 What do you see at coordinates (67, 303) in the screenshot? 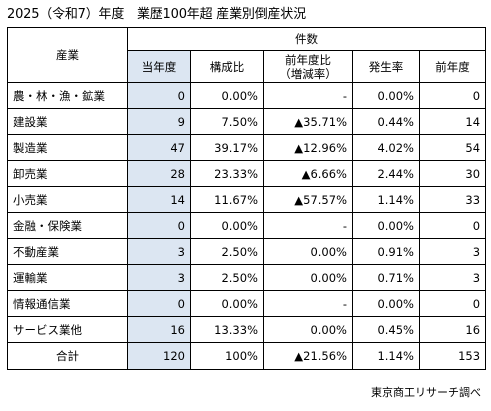
I see `industry-cell: 情報通信業` at bounding box center [67, 303].